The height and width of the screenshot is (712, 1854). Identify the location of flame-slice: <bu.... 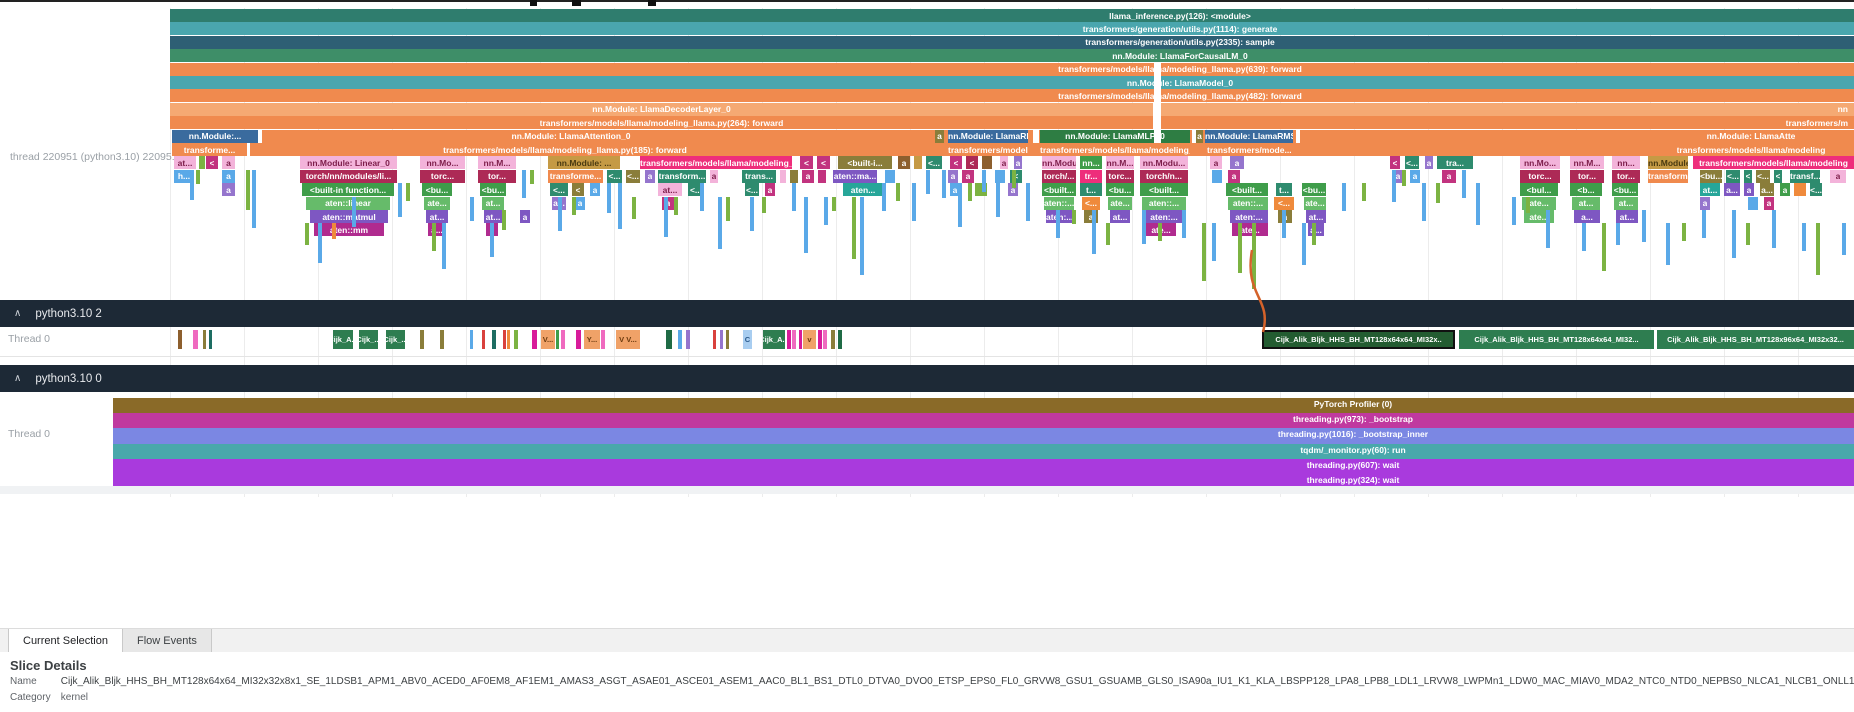
(1711, 176).